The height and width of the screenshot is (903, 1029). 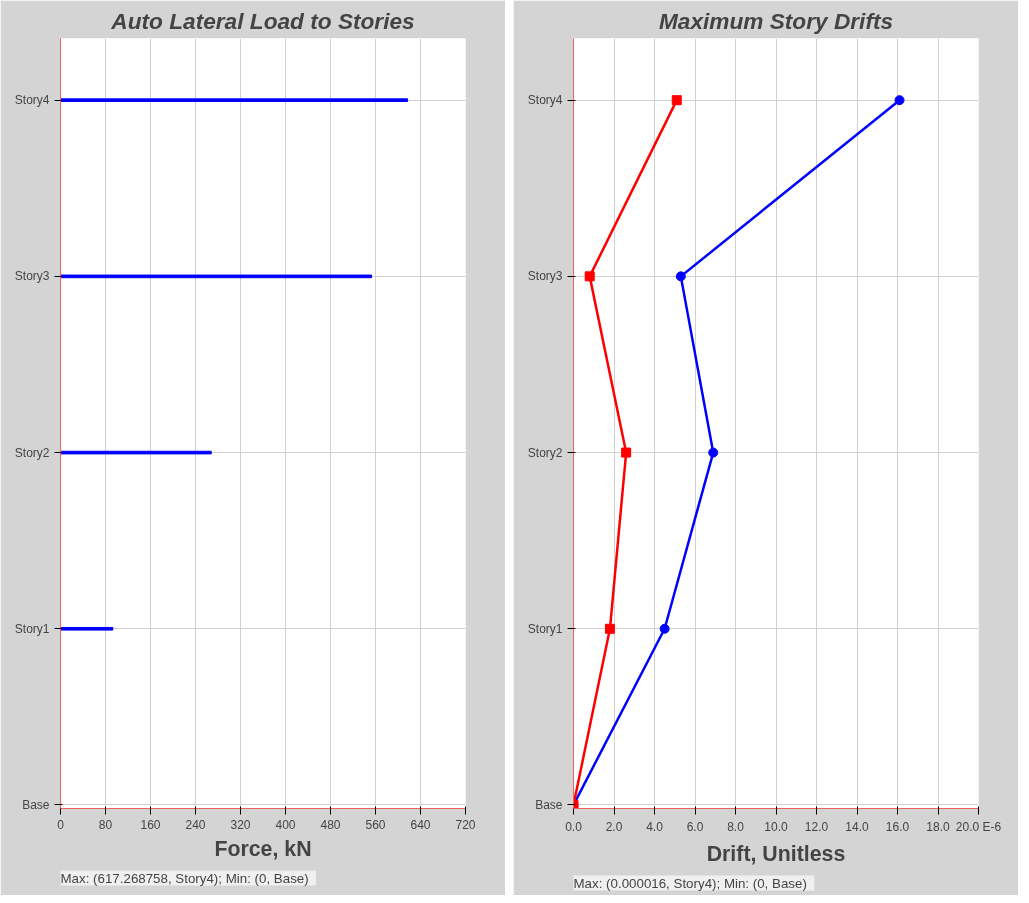 What do you see at coordinates (574, 826) in the screenshot?
I see `x-tick-label: 0.0` at bounding box center [574, 826].